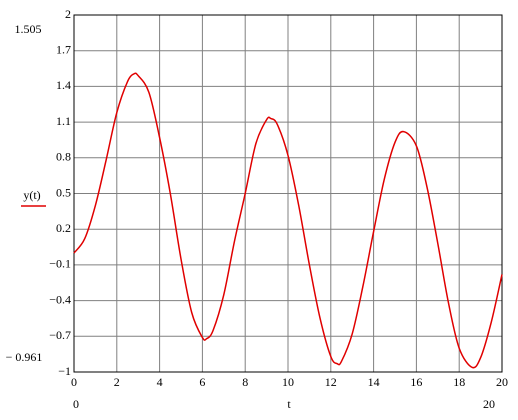 This screenshot has width=518, height=420. I want to click on x-tick-label: 8, so click(245, 382).